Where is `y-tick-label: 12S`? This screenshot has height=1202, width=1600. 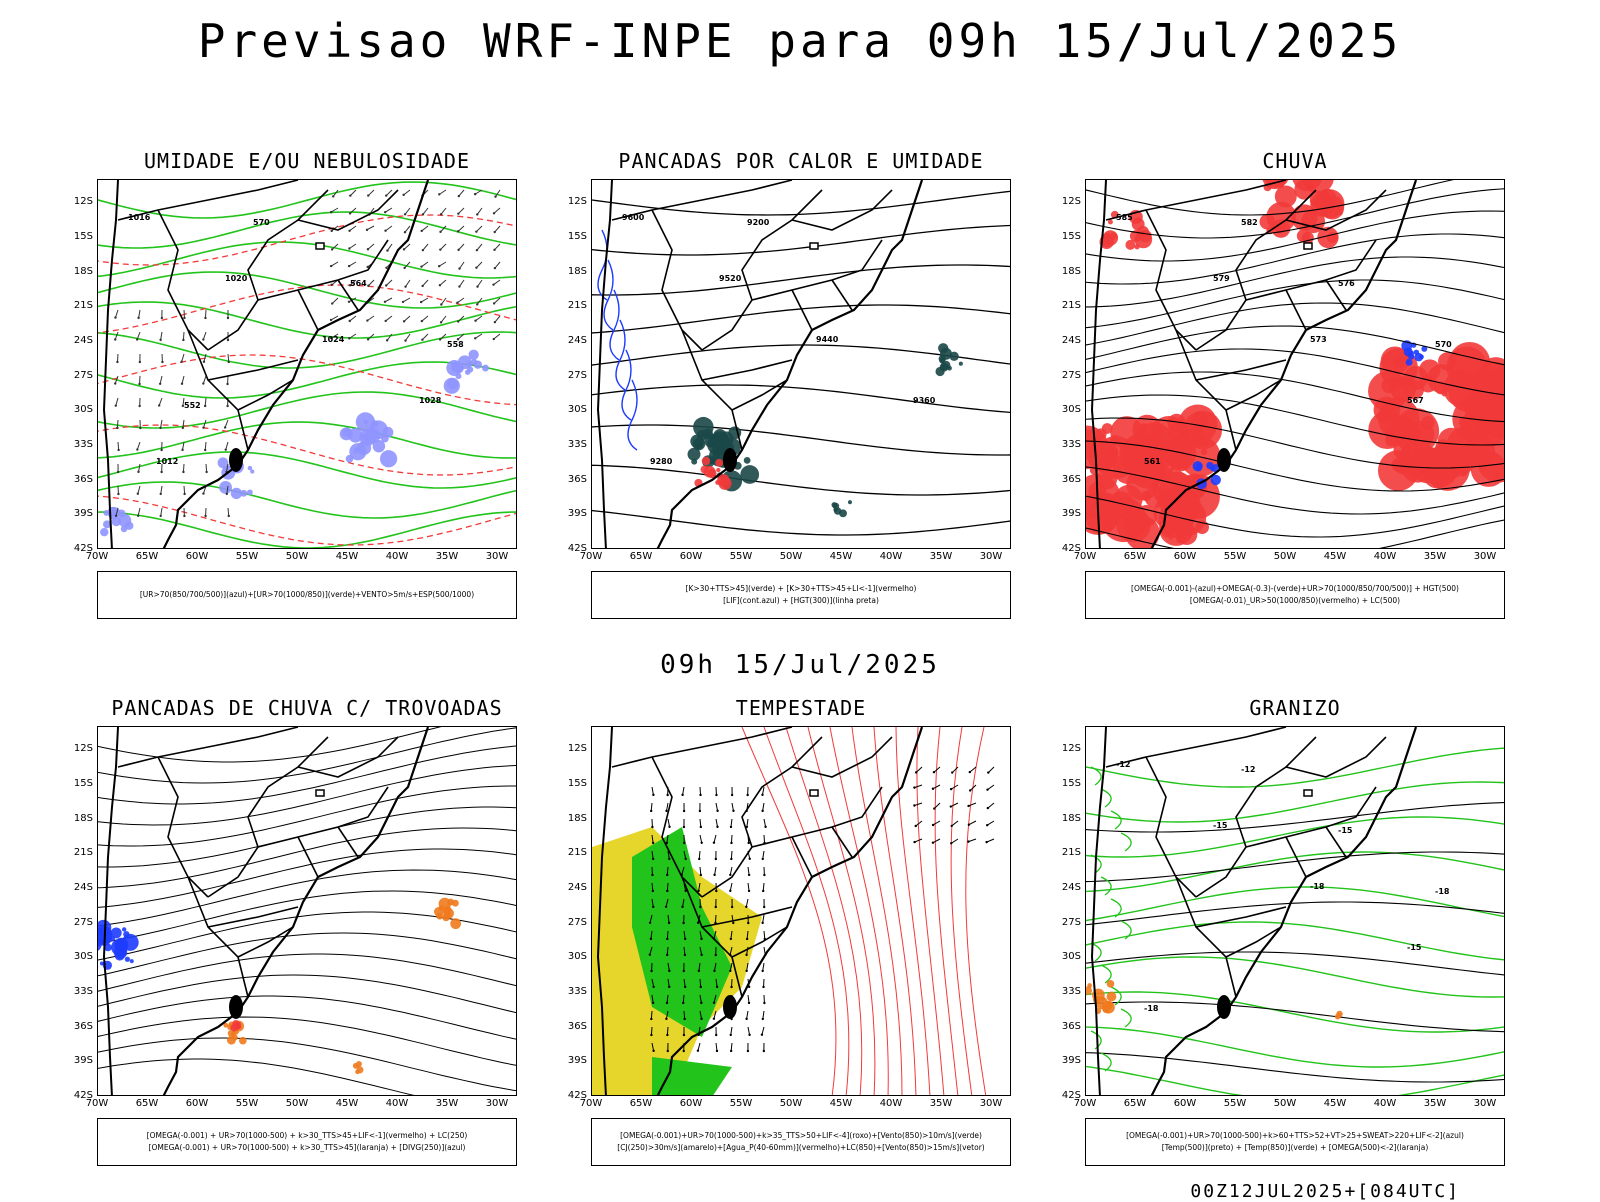
y-tick-label: 12S is located at coordinates (78, 748).